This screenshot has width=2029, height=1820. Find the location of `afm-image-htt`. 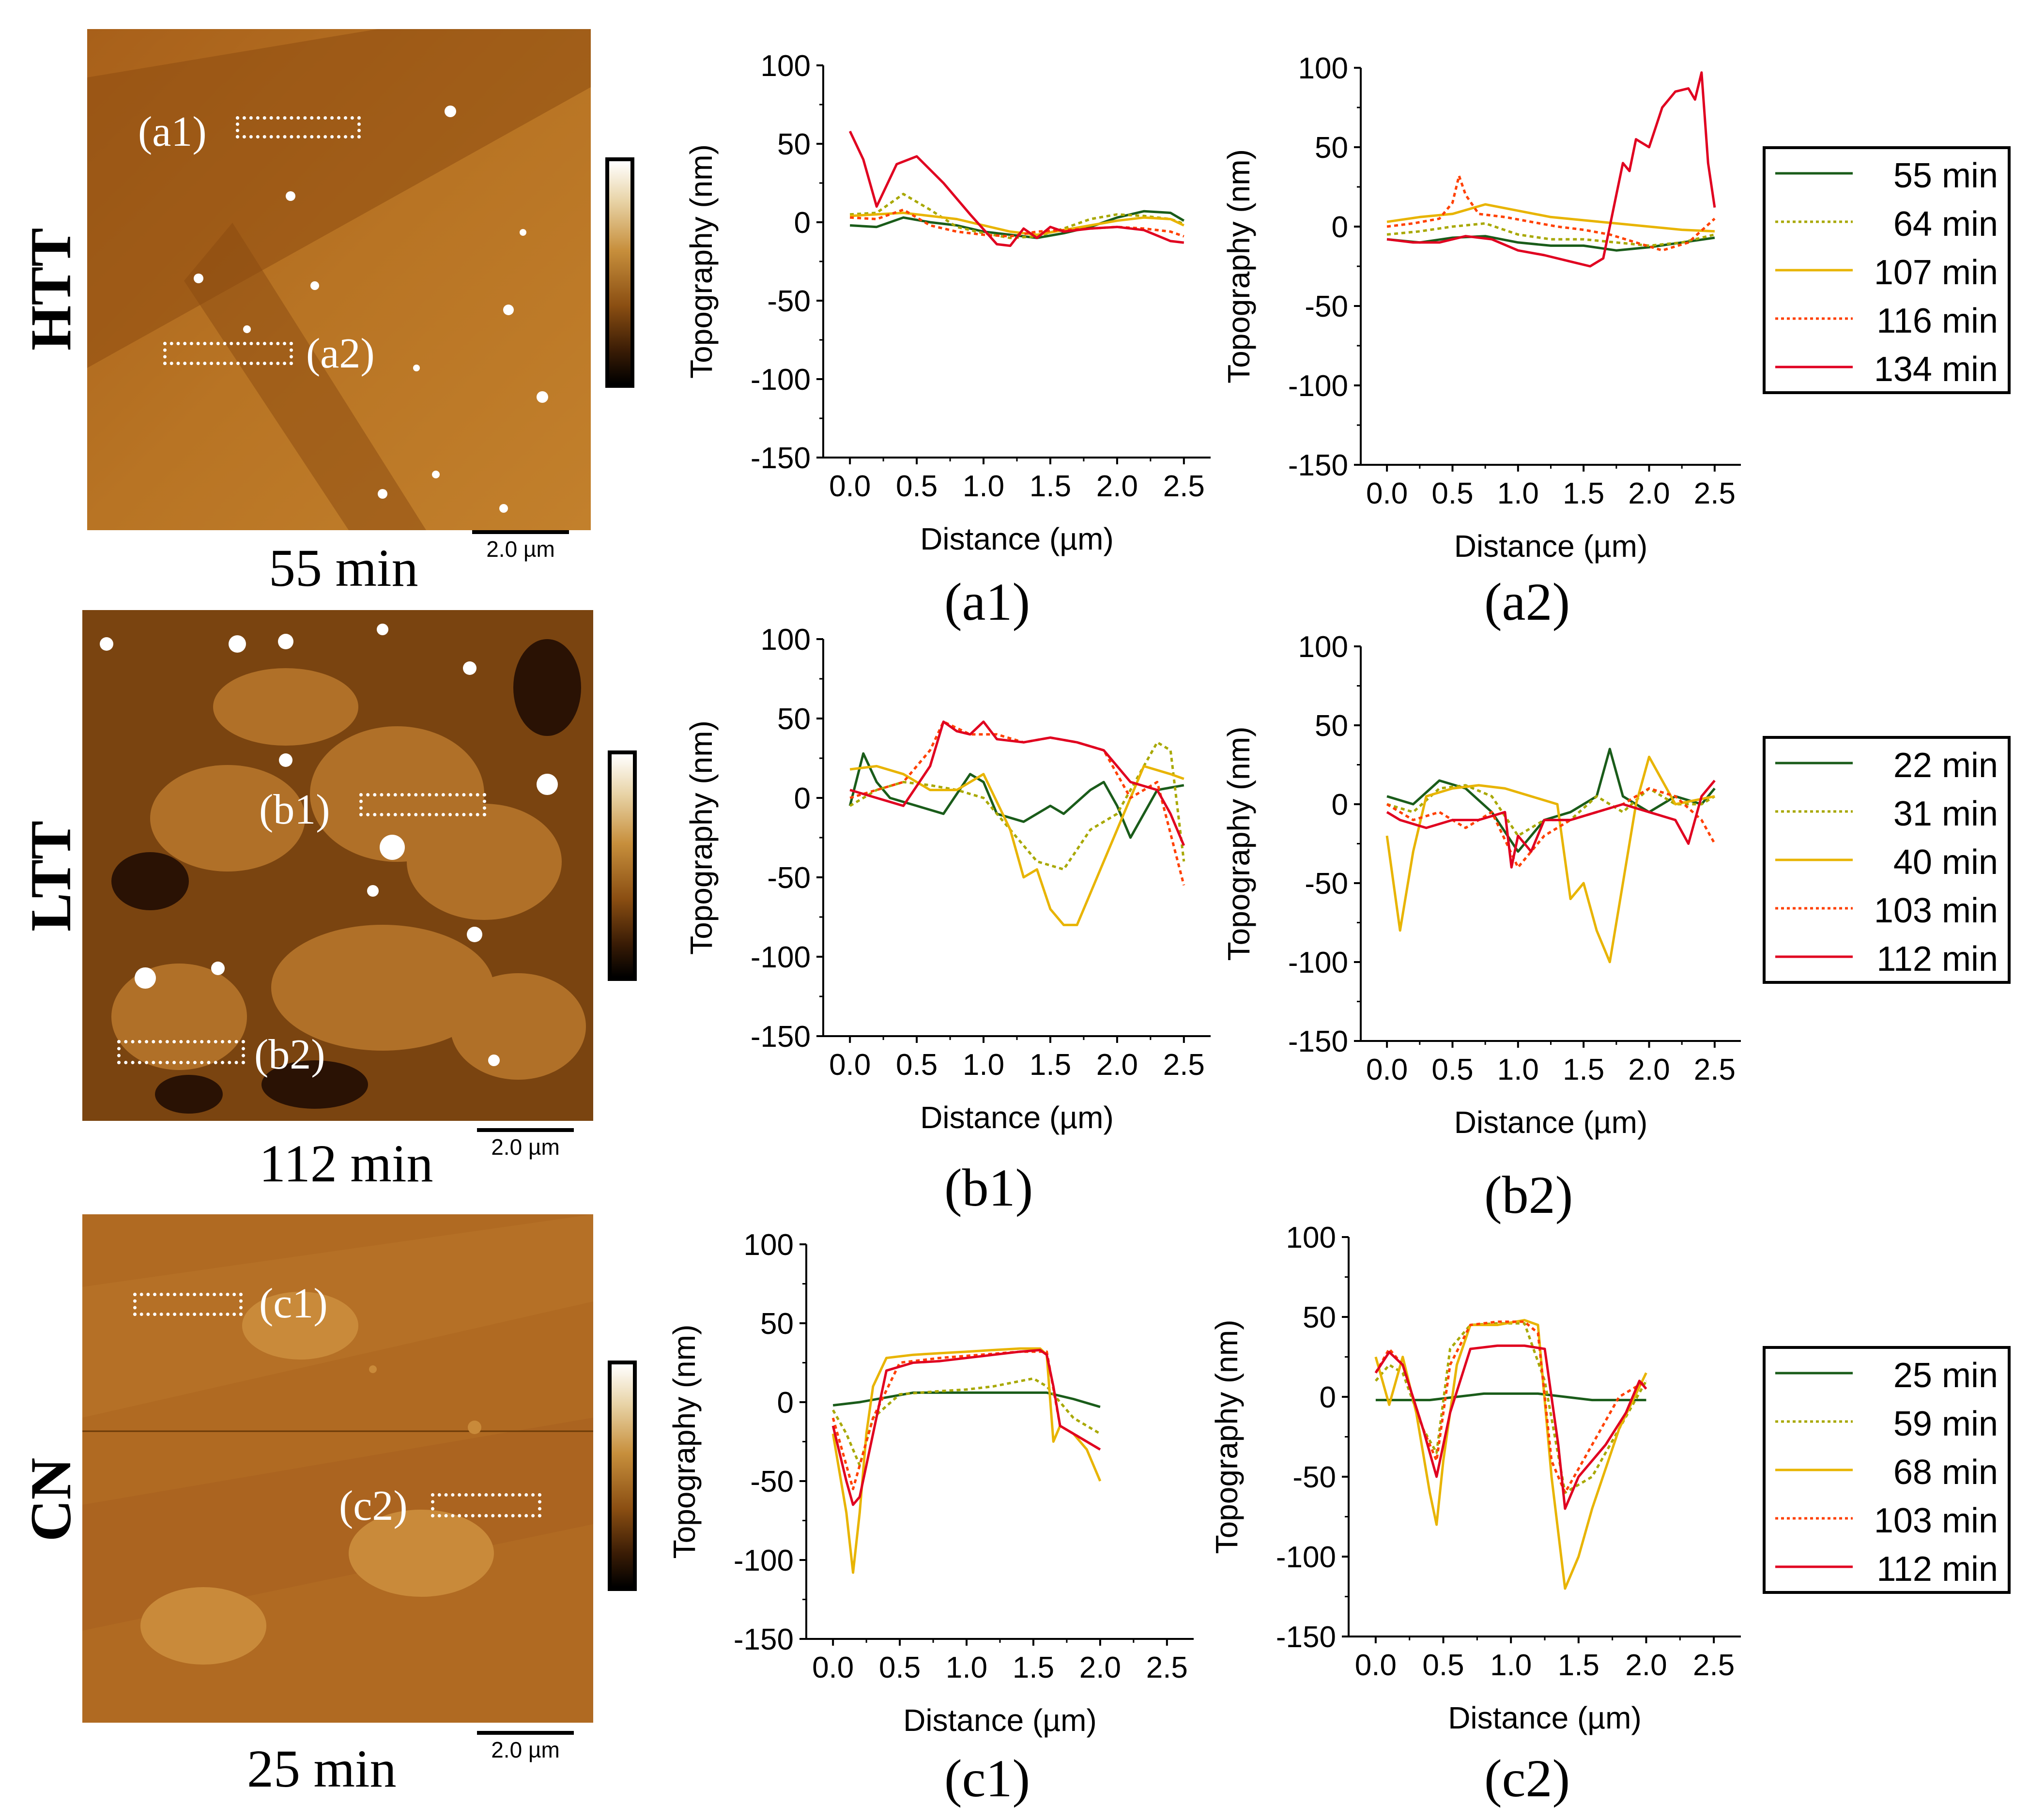

afm-image-htt is located at coordinates (339, 280).